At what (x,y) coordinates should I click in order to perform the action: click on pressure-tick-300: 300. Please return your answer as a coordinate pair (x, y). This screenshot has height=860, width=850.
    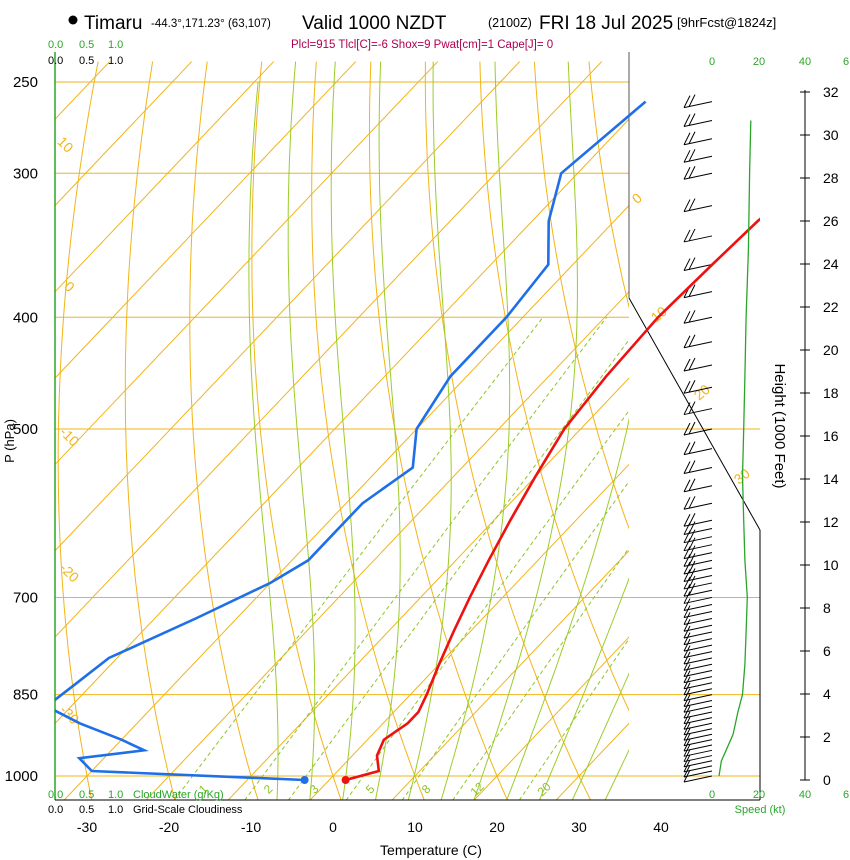
    Looking at the image, I should click on (25, 173).